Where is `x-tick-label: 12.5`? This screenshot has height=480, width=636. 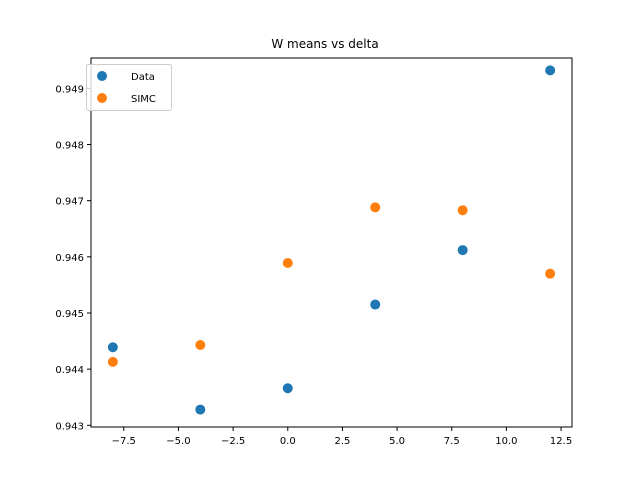 x-tick-label: 12.5 is located at coordinates (561, 441).